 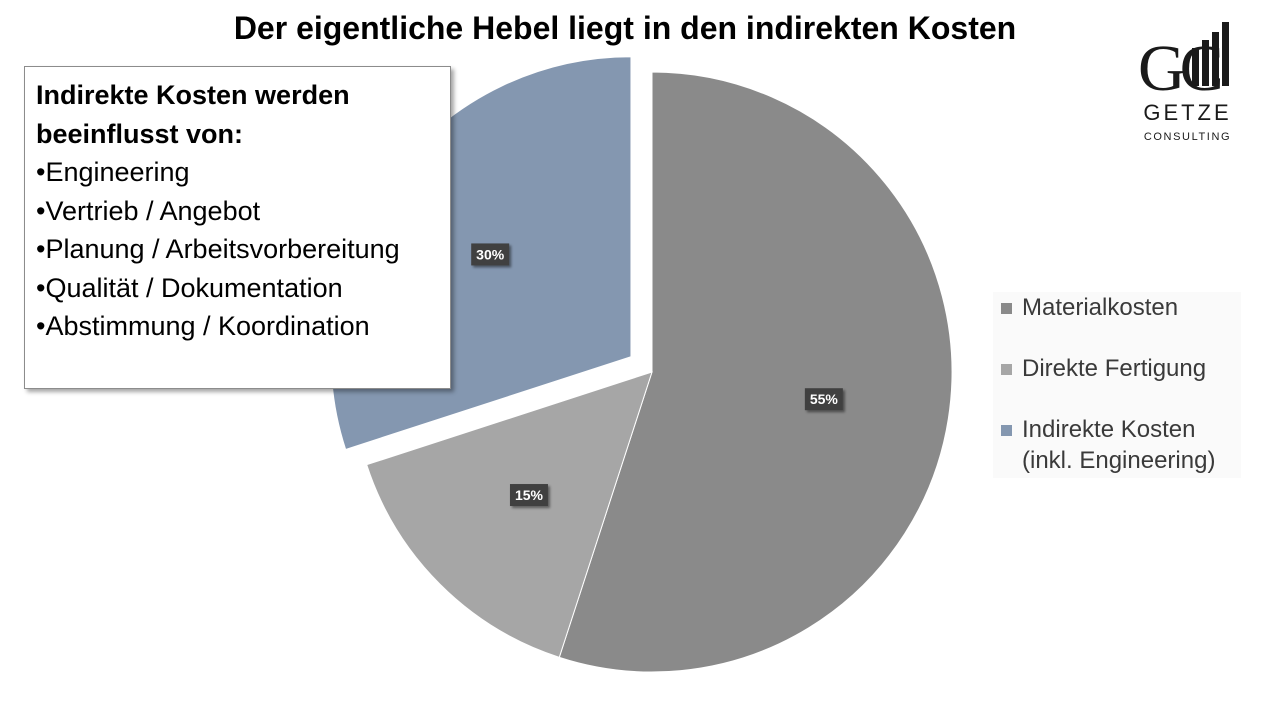 What do you see at coordinates (1119, 445) in the screenshot?
I see `legend-label-indirekte-kosten: Indirekte Kosten (inkl. Engineering)` at bounding box center [1119, 445].